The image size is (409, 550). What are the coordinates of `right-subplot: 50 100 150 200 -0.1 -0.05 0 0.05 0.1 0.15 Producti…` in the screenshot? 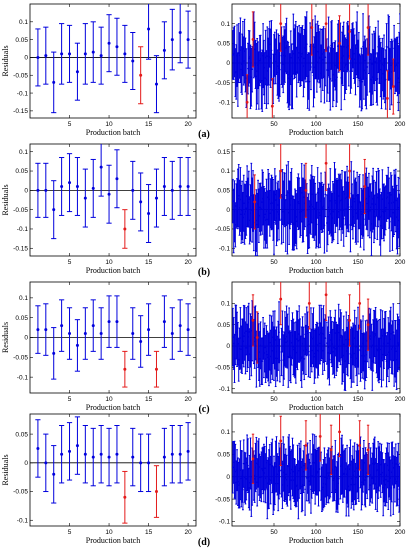 It's located at (310, 209).